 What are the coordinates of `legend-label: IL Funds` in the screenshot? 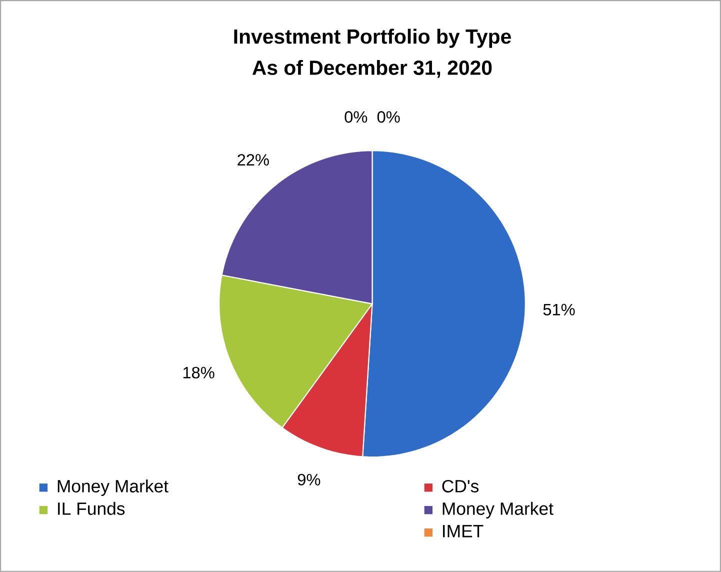 It's located at (91, 508).